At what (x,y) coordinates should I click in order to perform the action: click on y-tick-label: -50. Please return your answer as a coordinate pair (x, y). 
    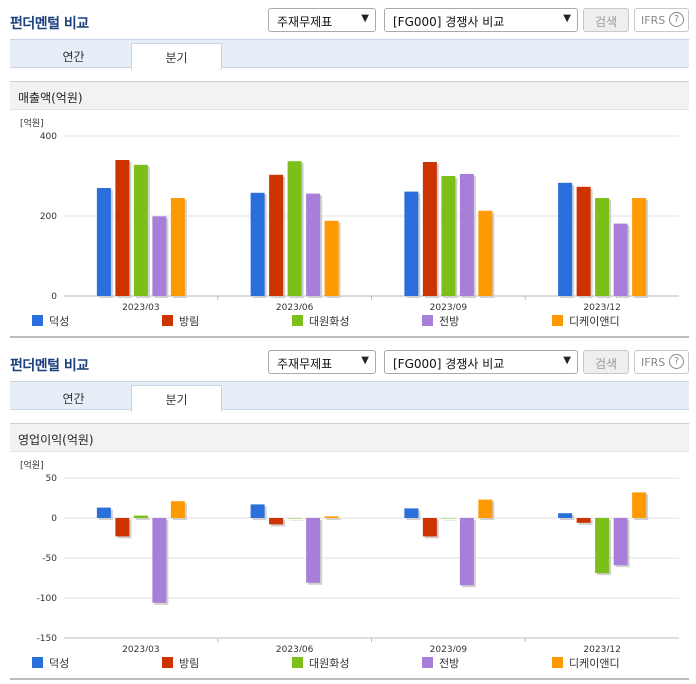
    Looking at the image, I should click on (49, 559).